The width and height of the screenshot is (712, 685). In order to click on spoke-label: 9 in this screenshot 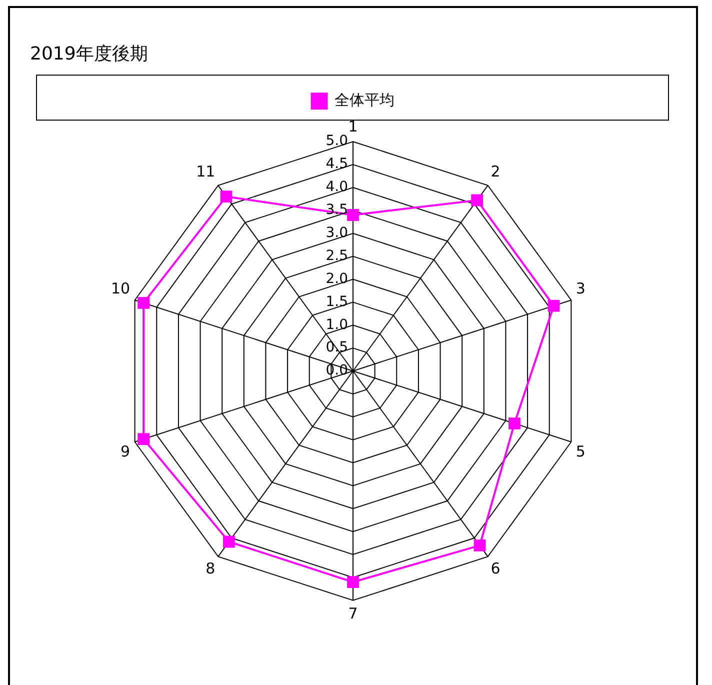, I will do `click(125, 451)`.